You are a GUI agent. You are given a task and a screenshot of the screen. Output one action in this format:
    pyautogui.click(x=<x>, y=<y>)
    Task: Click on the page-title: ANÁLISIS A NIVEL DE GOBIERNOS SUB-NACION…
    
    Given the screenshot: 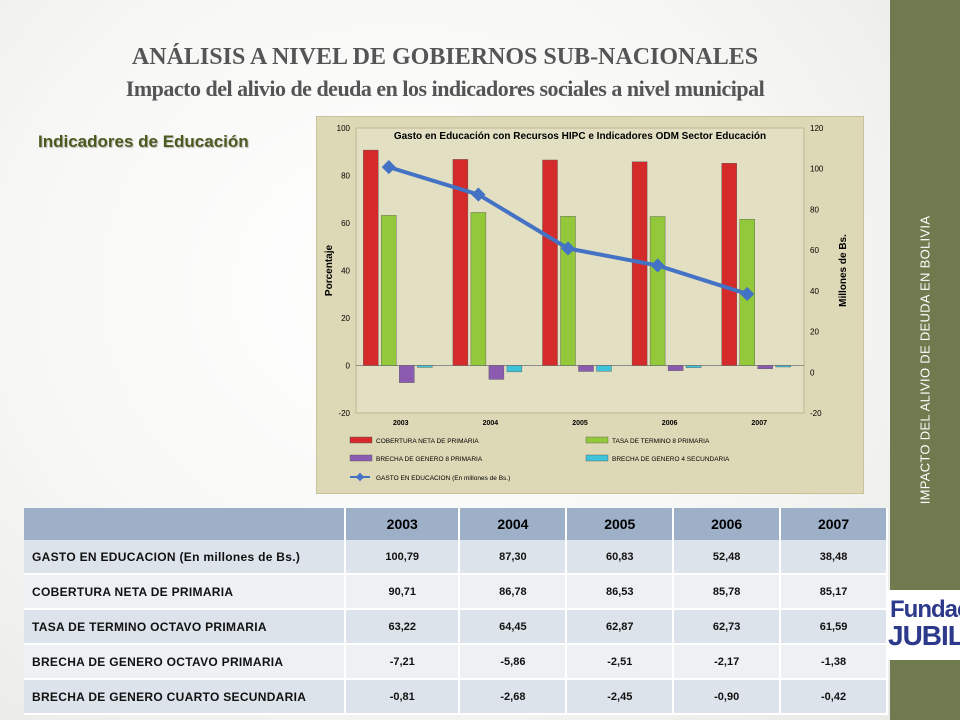 What is the action you would take?
    pyautogui.click(x=445, y=57)
    